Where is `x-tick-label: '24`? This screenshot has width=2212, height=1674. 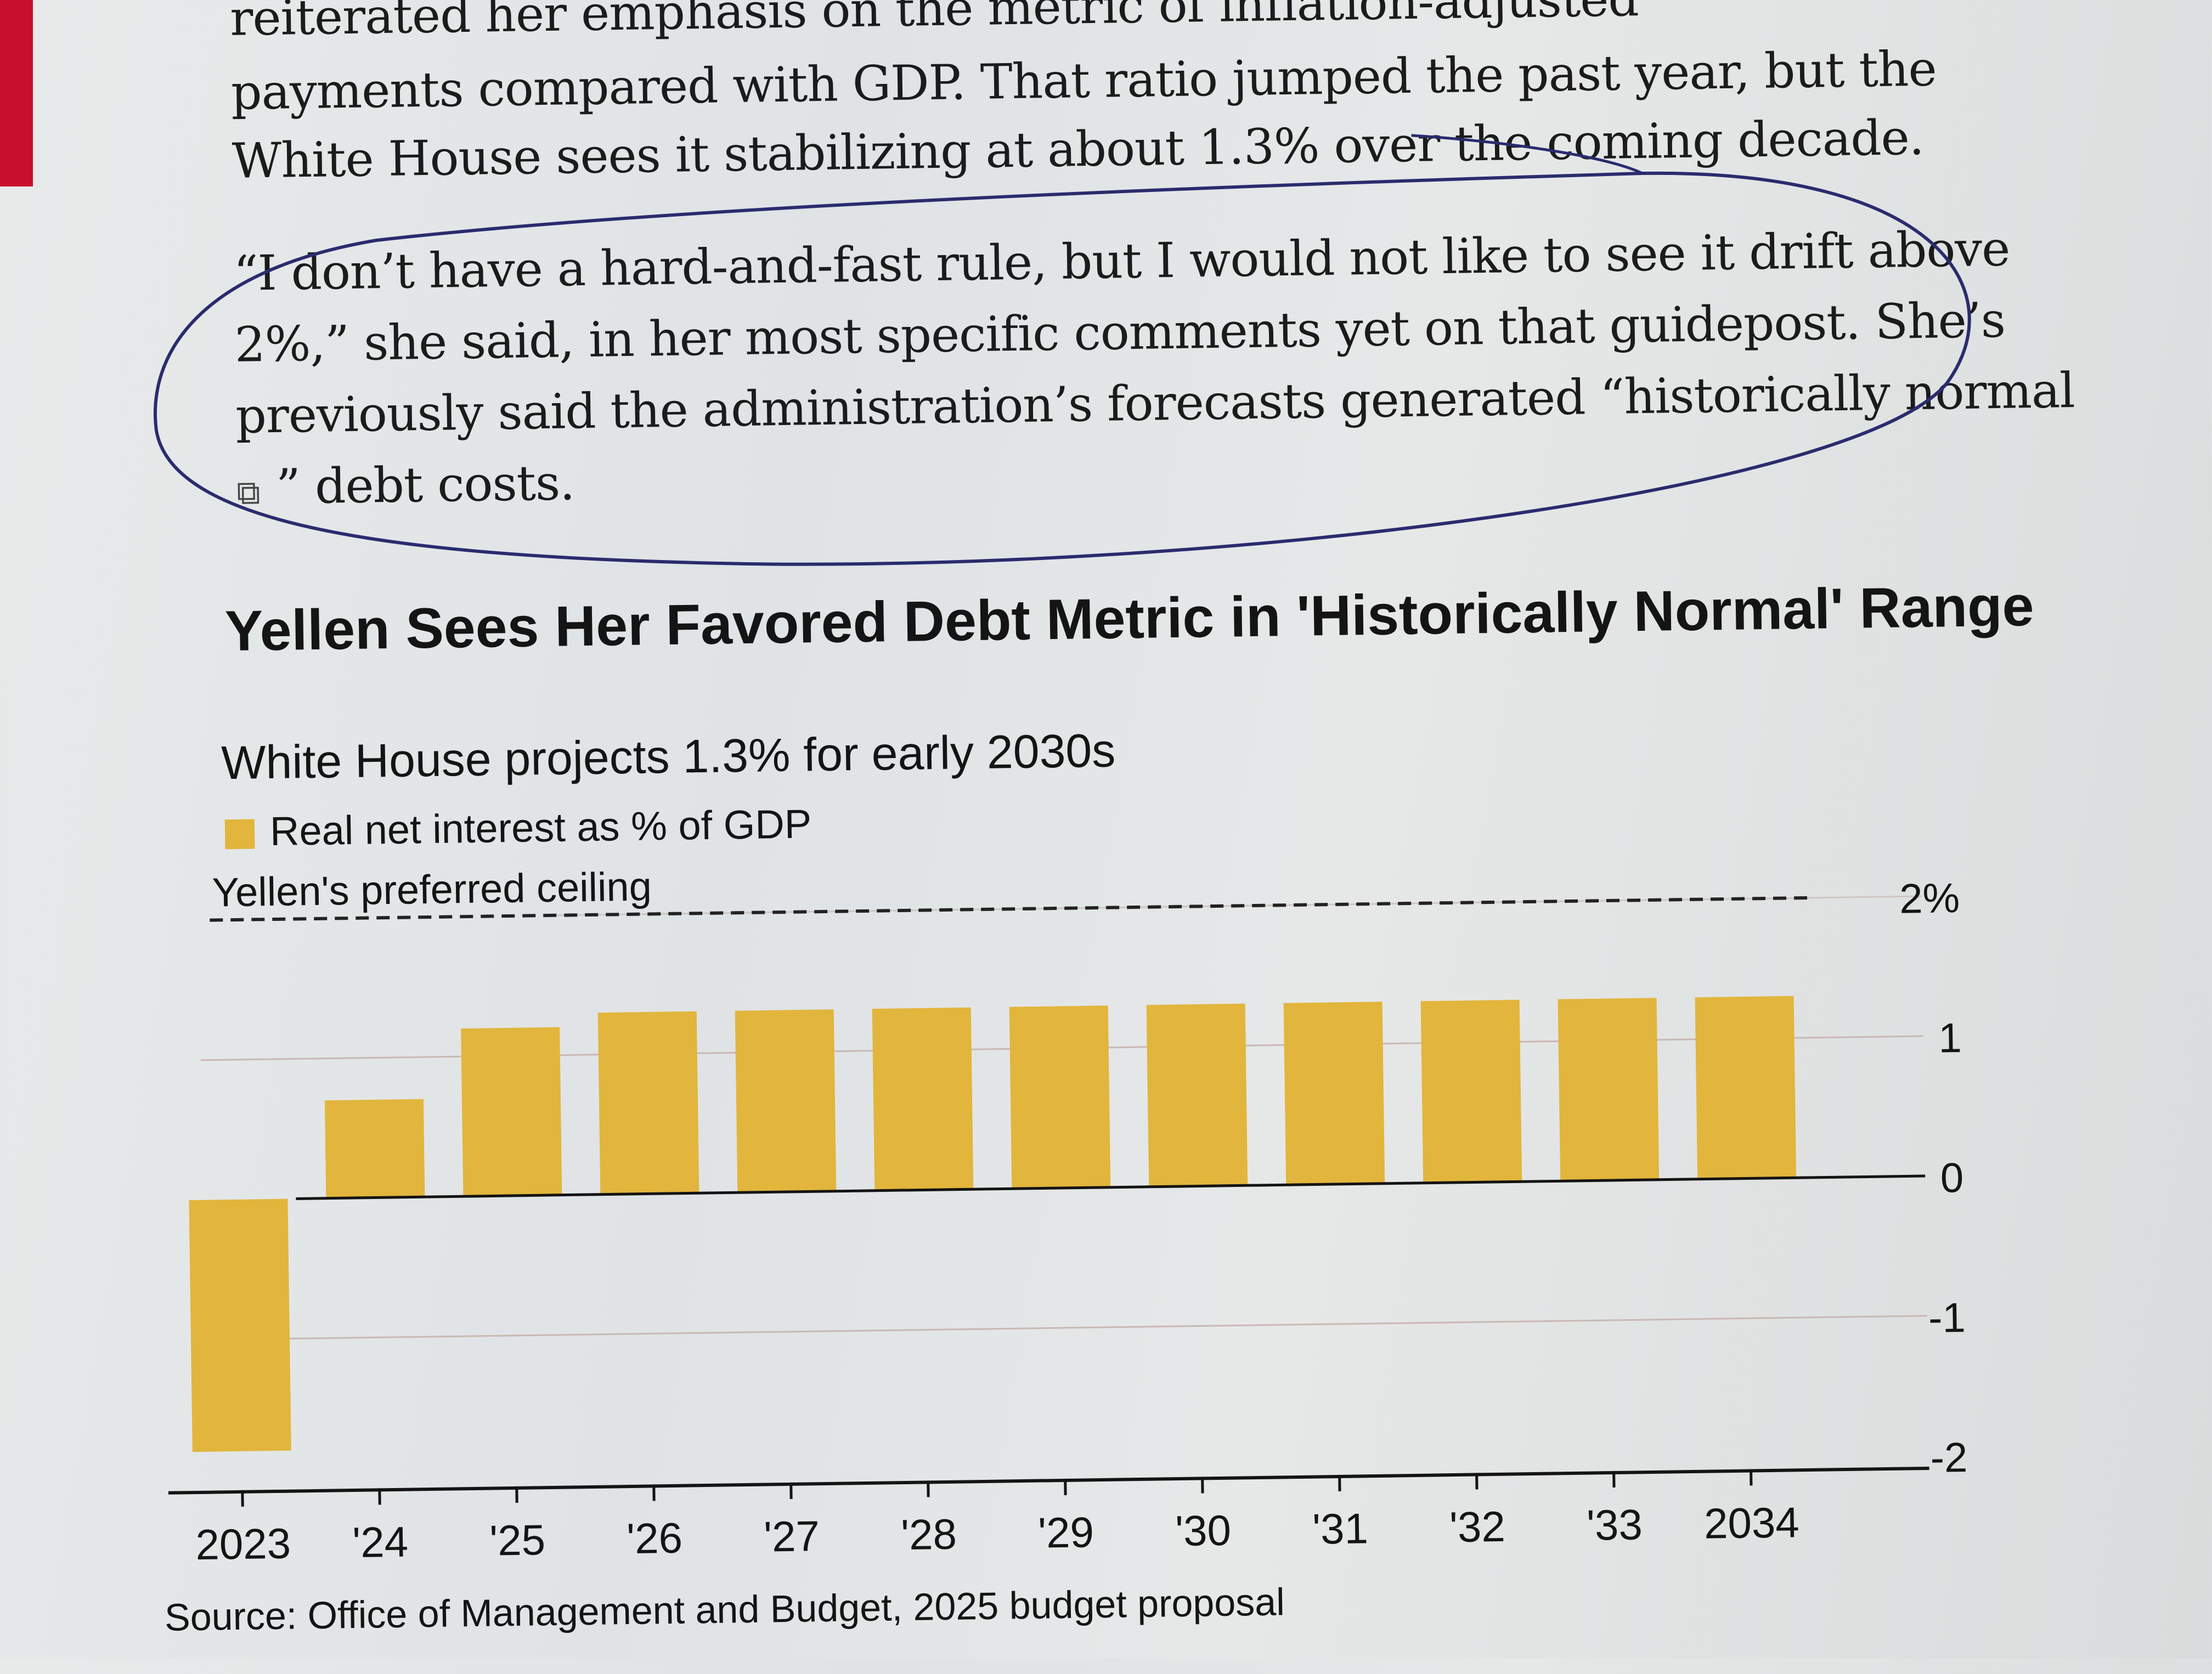 x-tick-label: '24 is located at coordinates (380, 1542).